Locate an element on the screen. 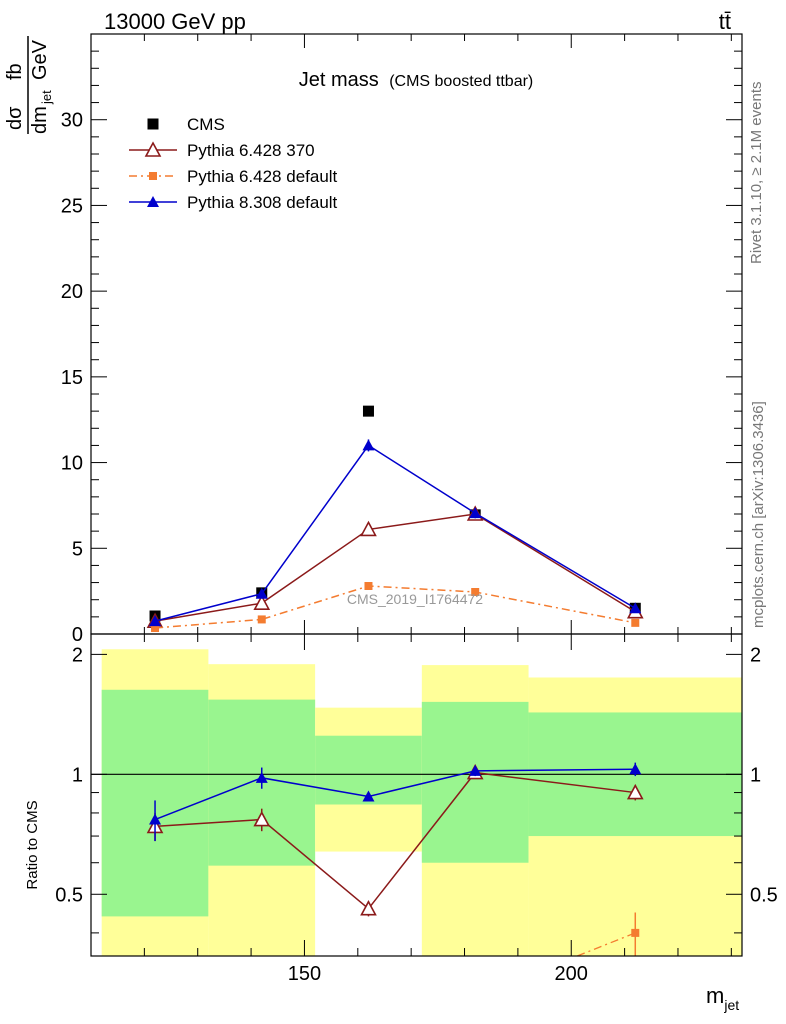 The image size is (786, 1024). chart-title-sub: (CMS boosted ttbar) is located at coordinates (461, 81).